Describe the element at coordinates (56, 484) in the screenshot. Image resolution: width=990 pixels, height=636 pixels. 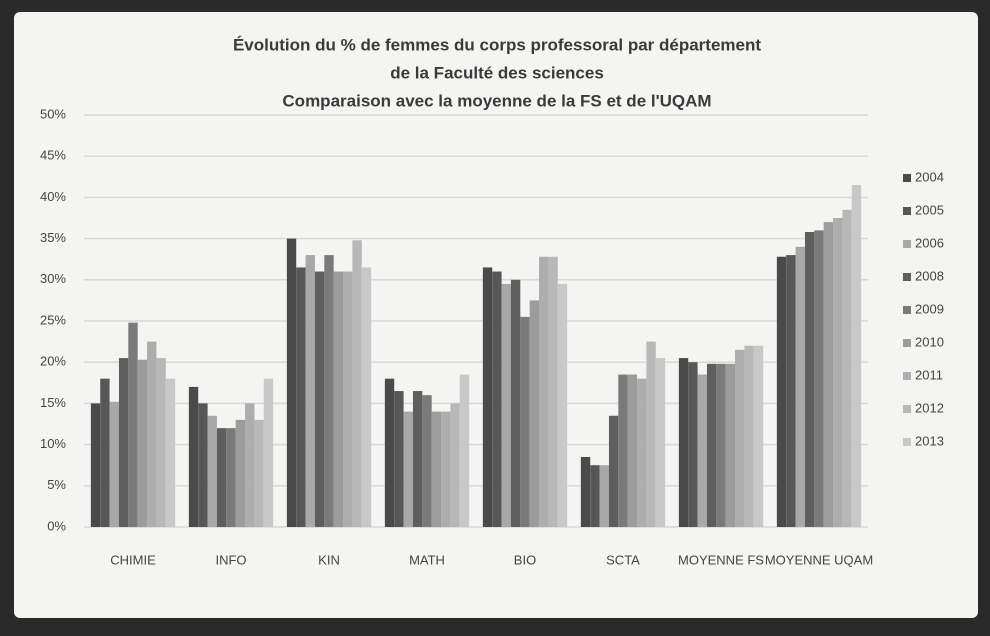
I see `y-tick-label: 5%` at that location.